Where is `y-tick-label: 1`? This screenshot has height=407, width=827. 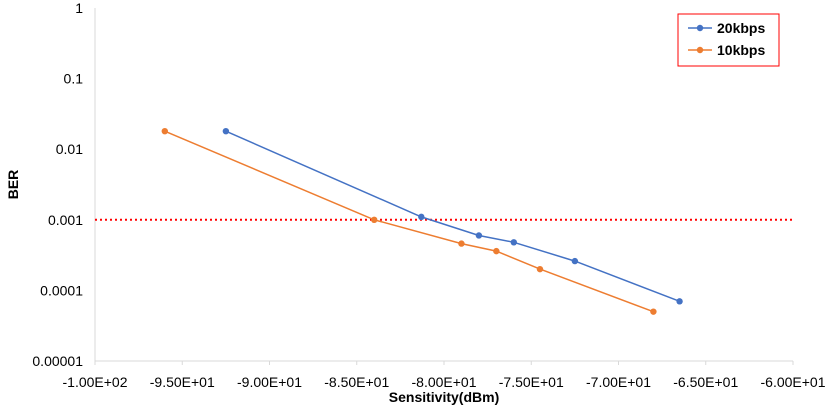 y-tick-label: 1 is located at coordinates (79, 8).